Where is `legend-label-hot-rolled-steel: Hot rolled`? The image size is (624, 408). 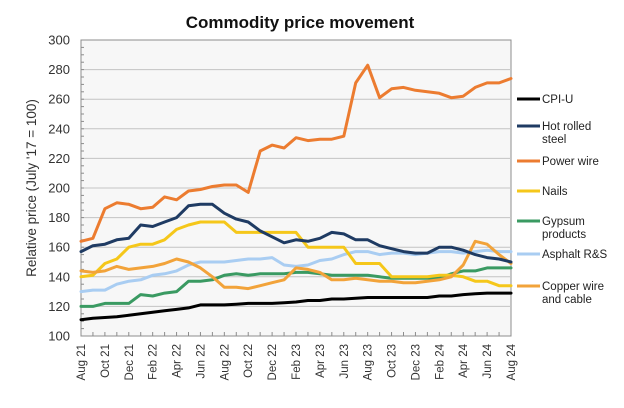 legend-label-hot-rolled-steel: Hot rolled is located at coordinates (566, 127).